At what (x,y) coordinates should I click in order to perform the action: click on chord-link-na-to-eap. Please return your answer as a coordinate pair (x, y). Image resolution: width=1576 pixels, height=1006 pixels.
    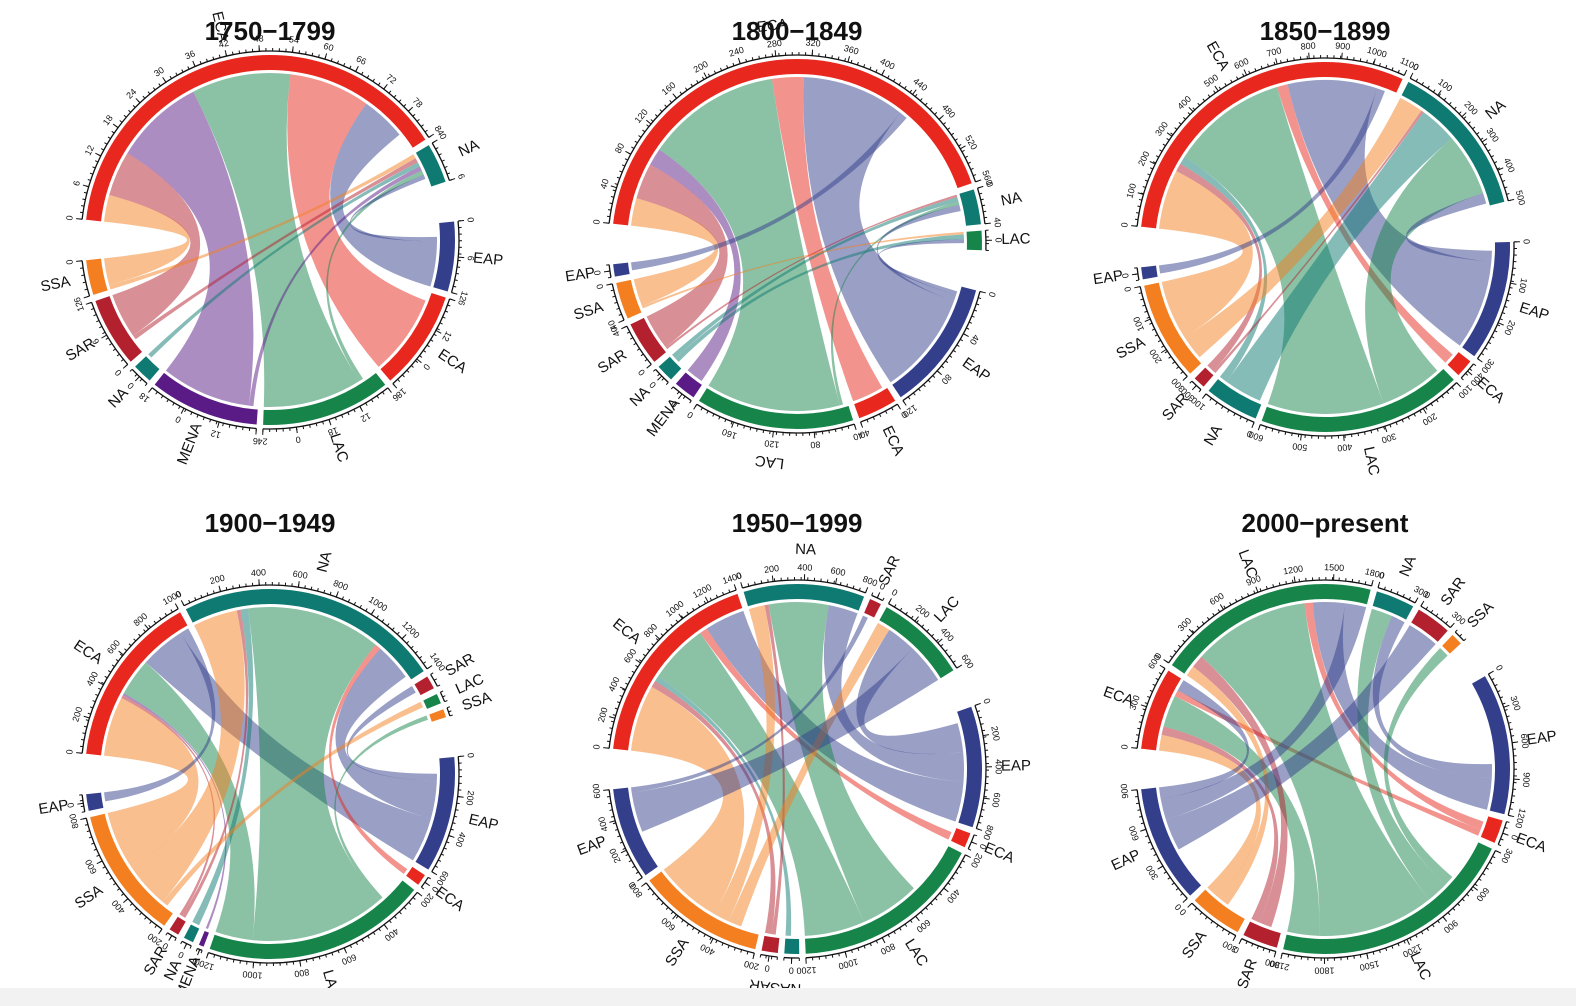
    Looking at the image, I should click on (893, 693).